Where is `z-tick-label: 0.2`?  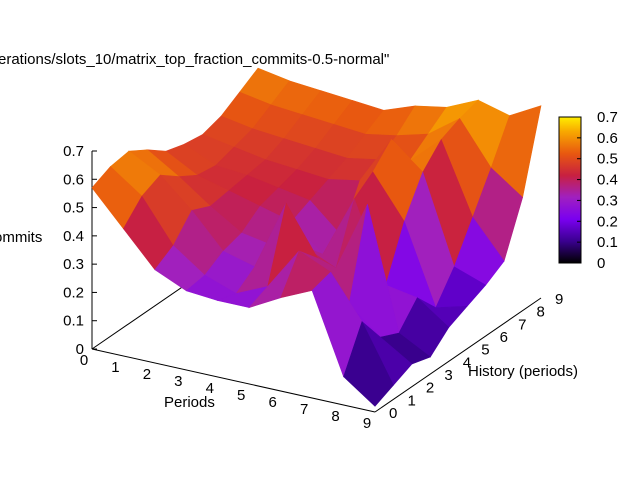
z-tick-label: 0.2 is located at coordinates (73, 292).